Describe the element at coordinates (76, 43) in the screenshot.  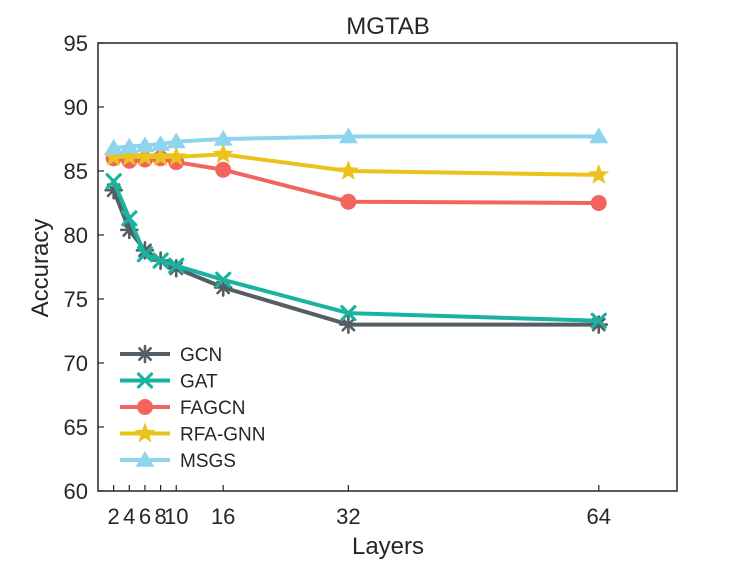
I see `y-tick-label: 95` at that location.